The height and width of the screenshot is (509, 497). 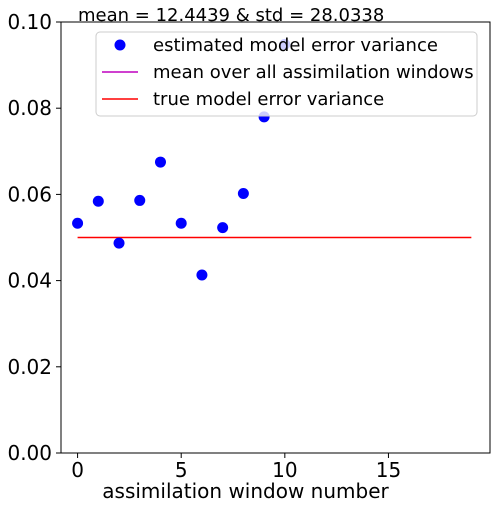 What do you see at coordinates (29, 22) in the screenshot?
I see `y-tick-label: 0.10` at bounding box center [29, 22].